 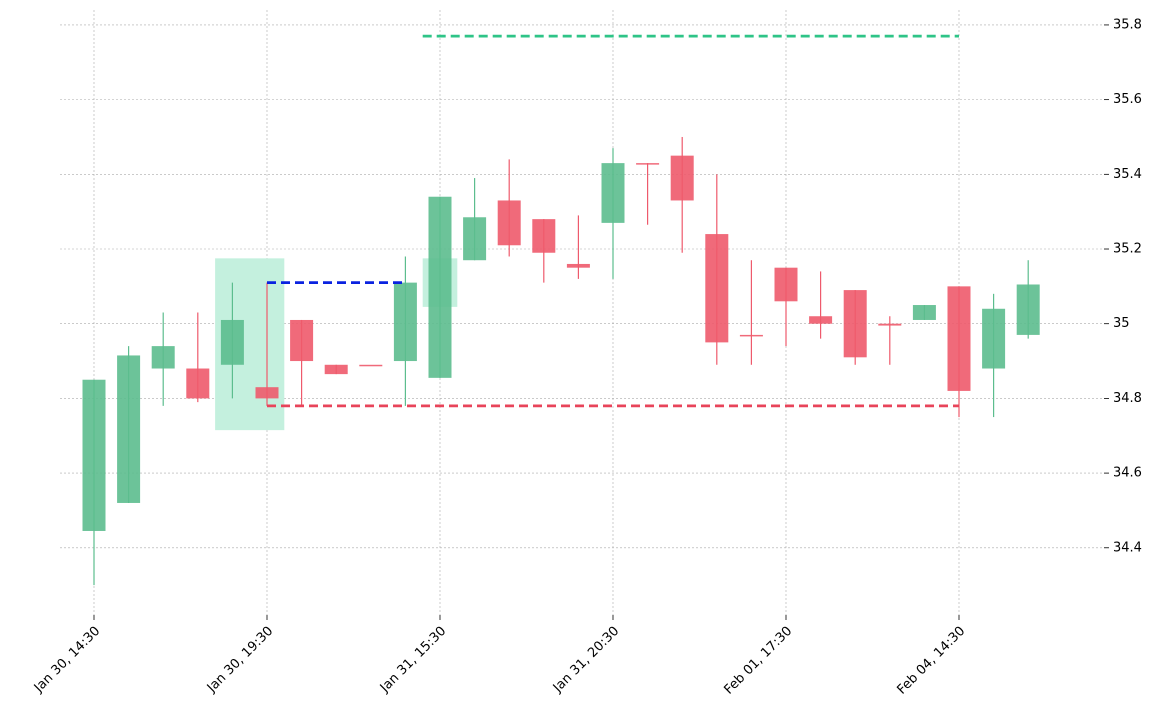 I want to click on x-tick-label: Feb 04, 14:30, so click(x=931, y=661).